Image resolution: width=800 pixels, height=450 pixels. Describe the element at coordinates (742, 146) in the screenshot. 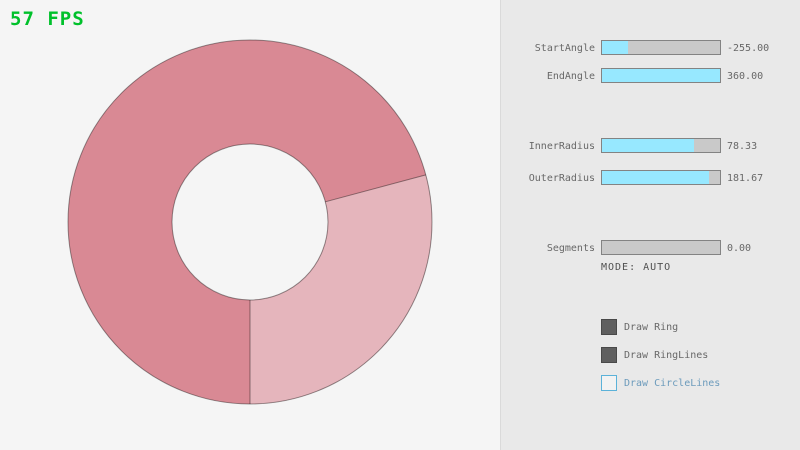

I see `innerradius-value: 78.33` at that location.